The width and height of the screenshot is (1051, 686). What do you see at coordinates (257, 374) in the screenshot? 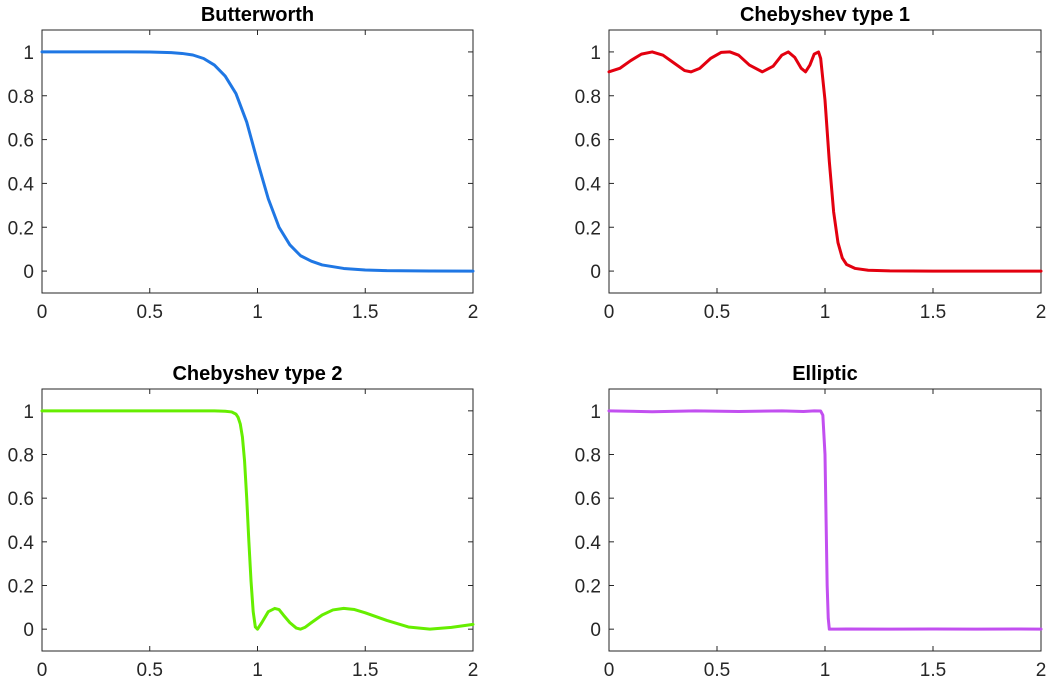
I see `chart-title-3: Chebyshev type 2` at bounding box center [257, 374].